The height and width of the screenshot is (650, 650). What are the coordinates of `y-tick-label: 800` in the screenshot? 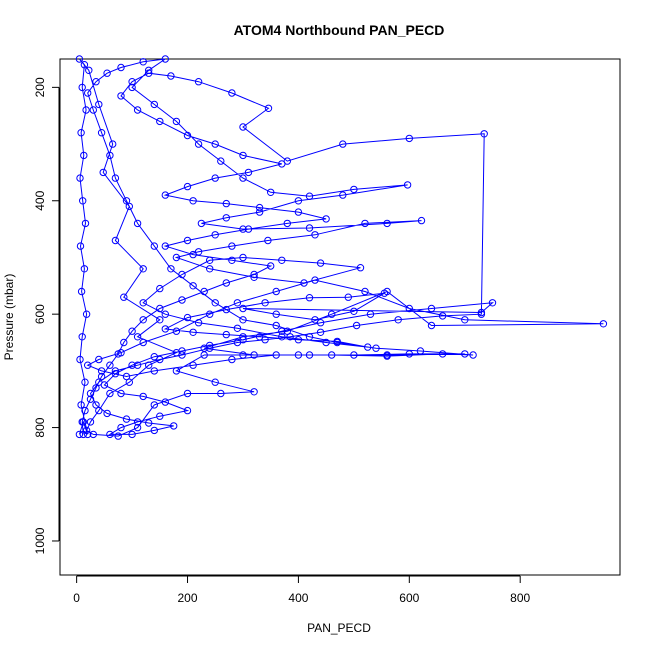 It's located at (40, 427).